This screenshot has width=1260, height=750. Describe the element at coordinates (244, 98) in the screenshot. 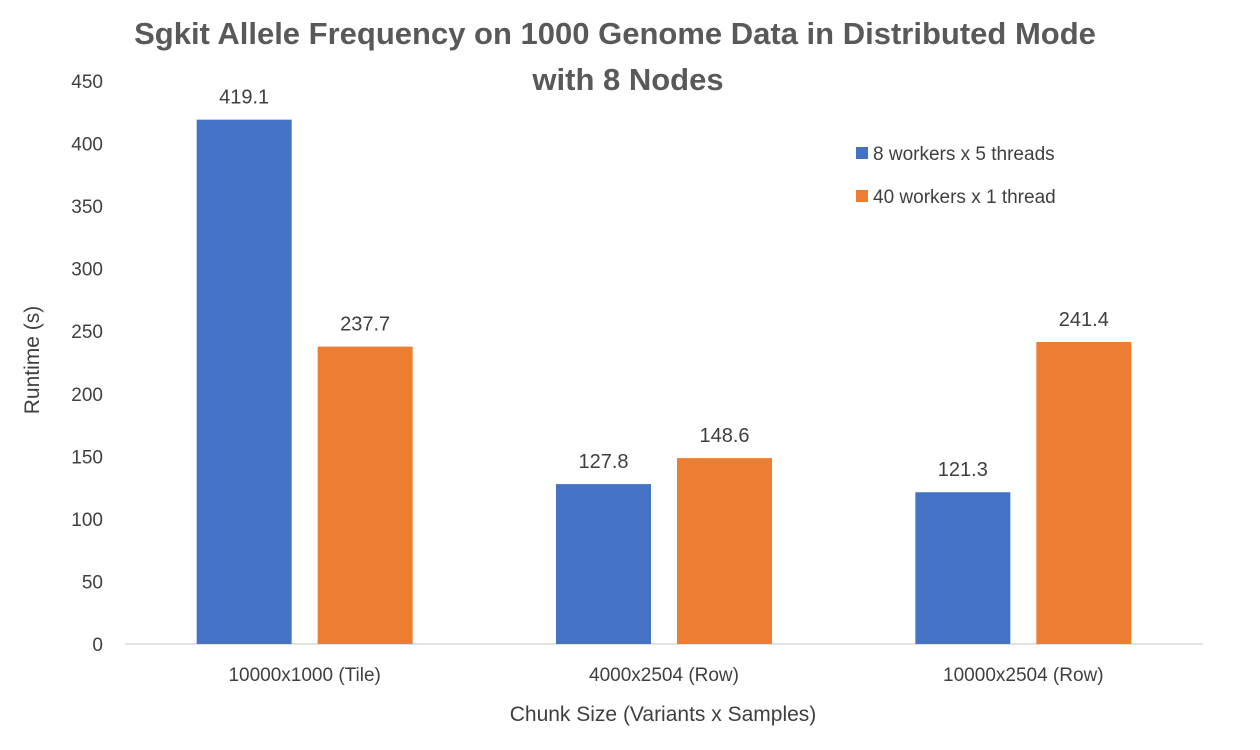

I see `data-label: 419.1` at that location.